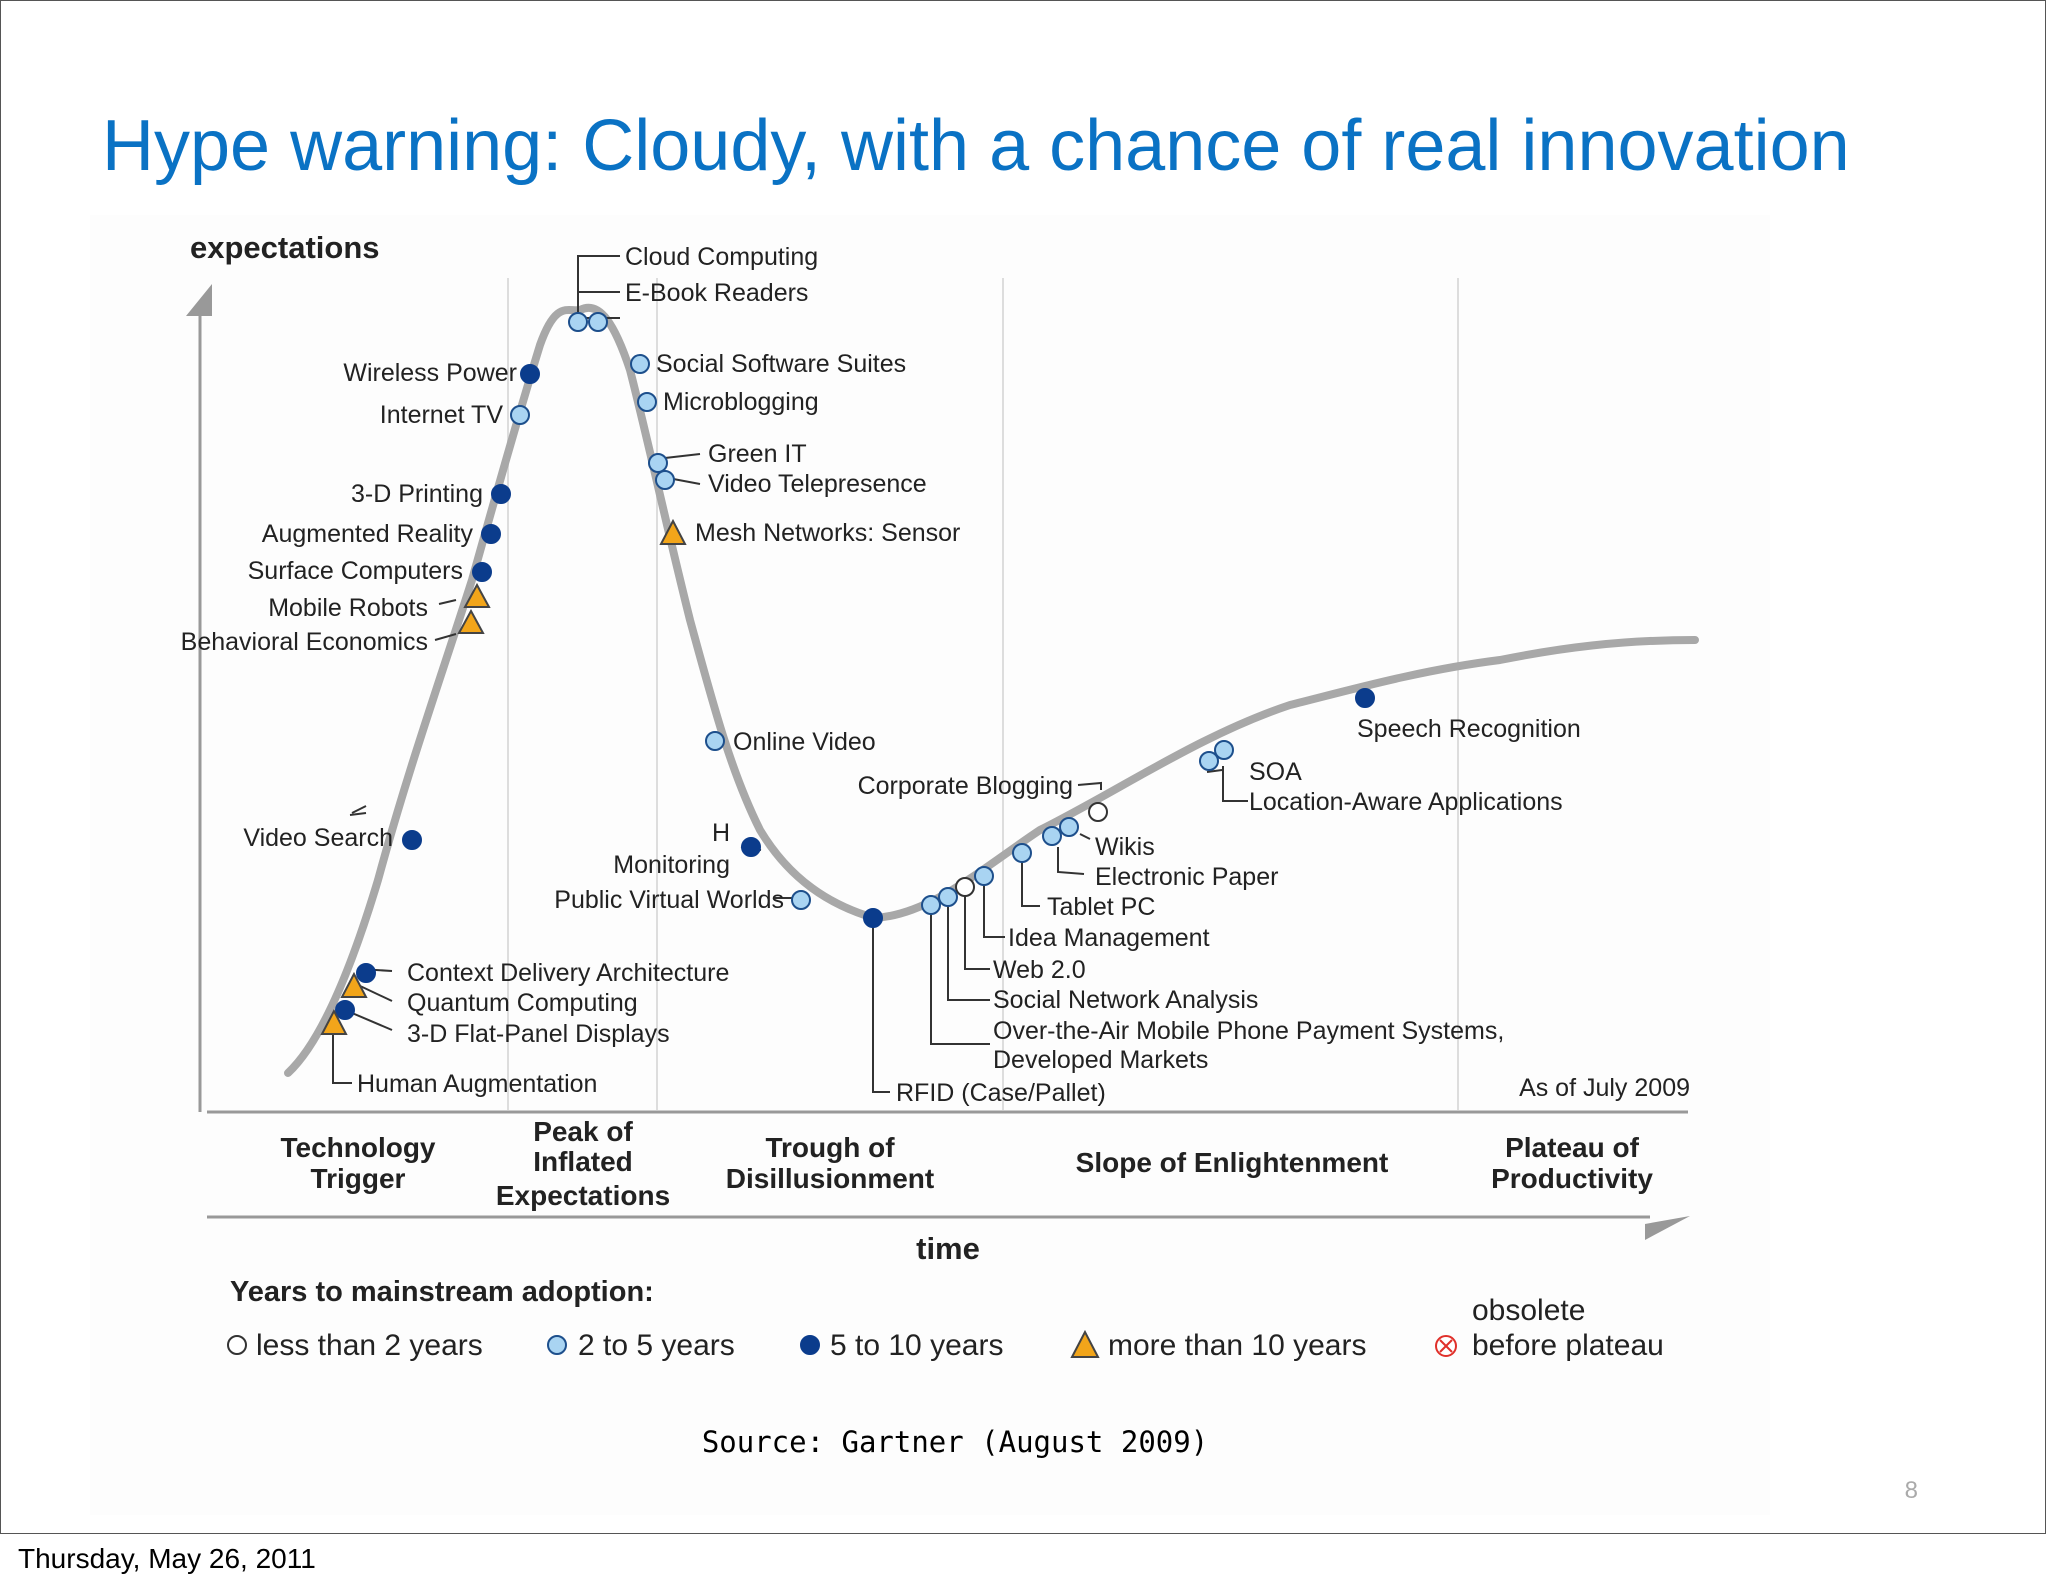  What do you see at coordinates (1275, 772) in the screenshot?
I see `tech-label: SOA` at bounding box center [1275, 772].